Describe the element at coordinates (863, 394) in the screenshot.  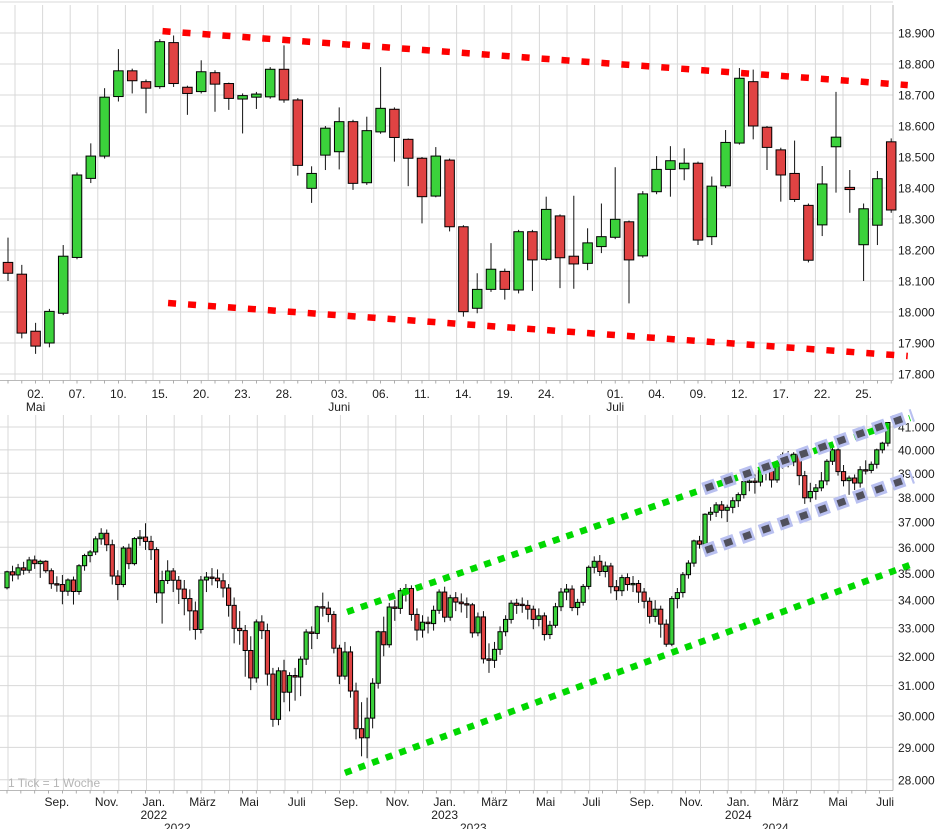
I see `daily-x-tick-label: 25.` at that location.